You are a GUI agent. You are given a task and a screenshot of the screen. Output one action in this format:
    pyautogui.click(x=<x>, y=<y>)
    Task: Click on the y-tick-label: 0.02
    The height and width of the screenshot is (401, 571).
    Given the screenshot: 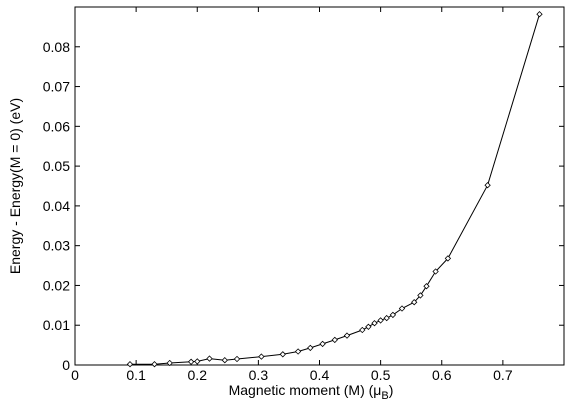 What is the action you would take?
    pyautogui.click(x=56, y=285)
    